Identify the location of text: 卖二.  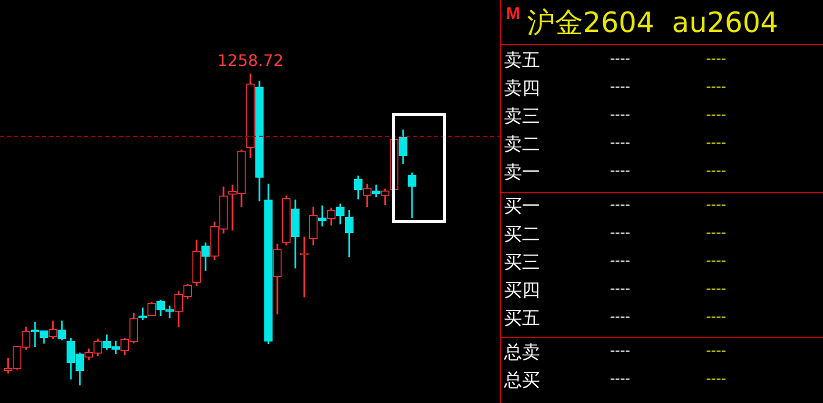
(522, 144).